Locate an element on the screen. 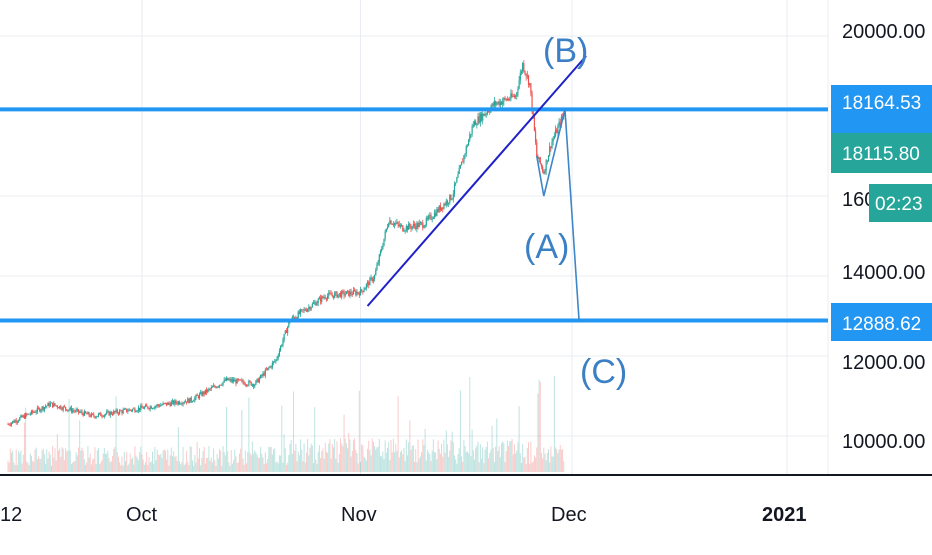  price-tag-level-high: 18164.53 is located at coordinates (881, 102).